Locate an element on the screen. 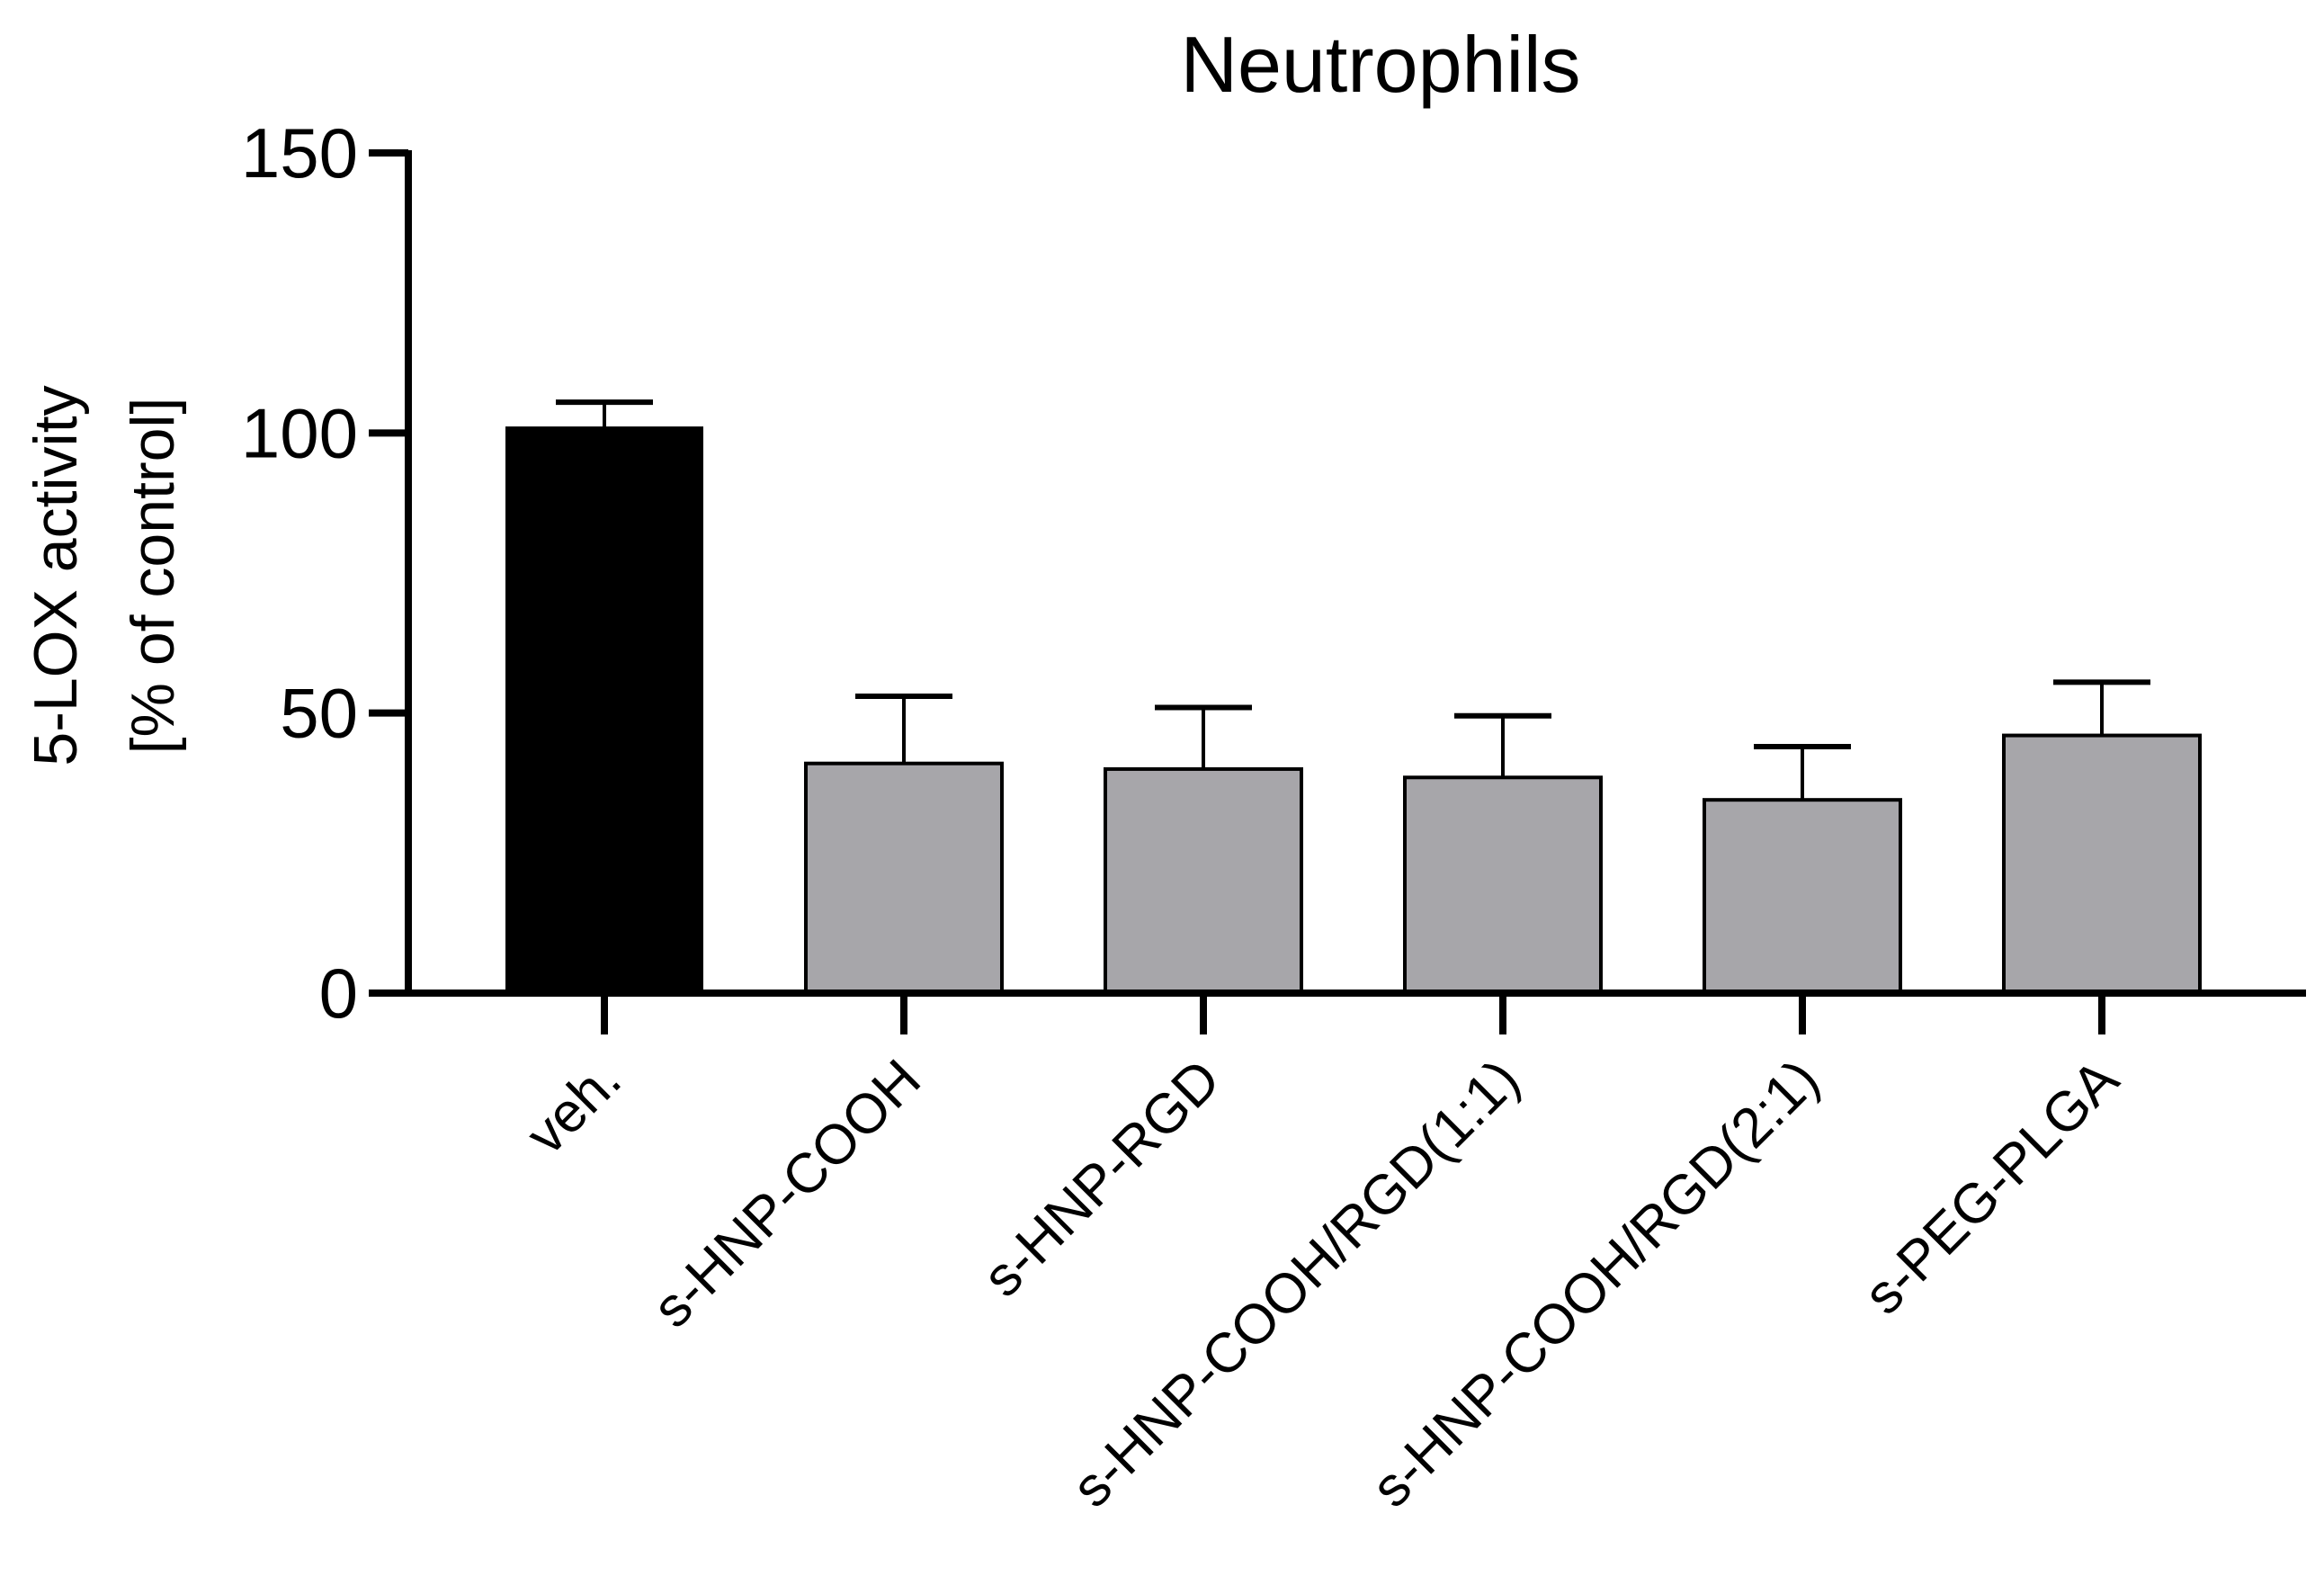  y-tick-label-3: 150 is located at coordinates (299, 153).